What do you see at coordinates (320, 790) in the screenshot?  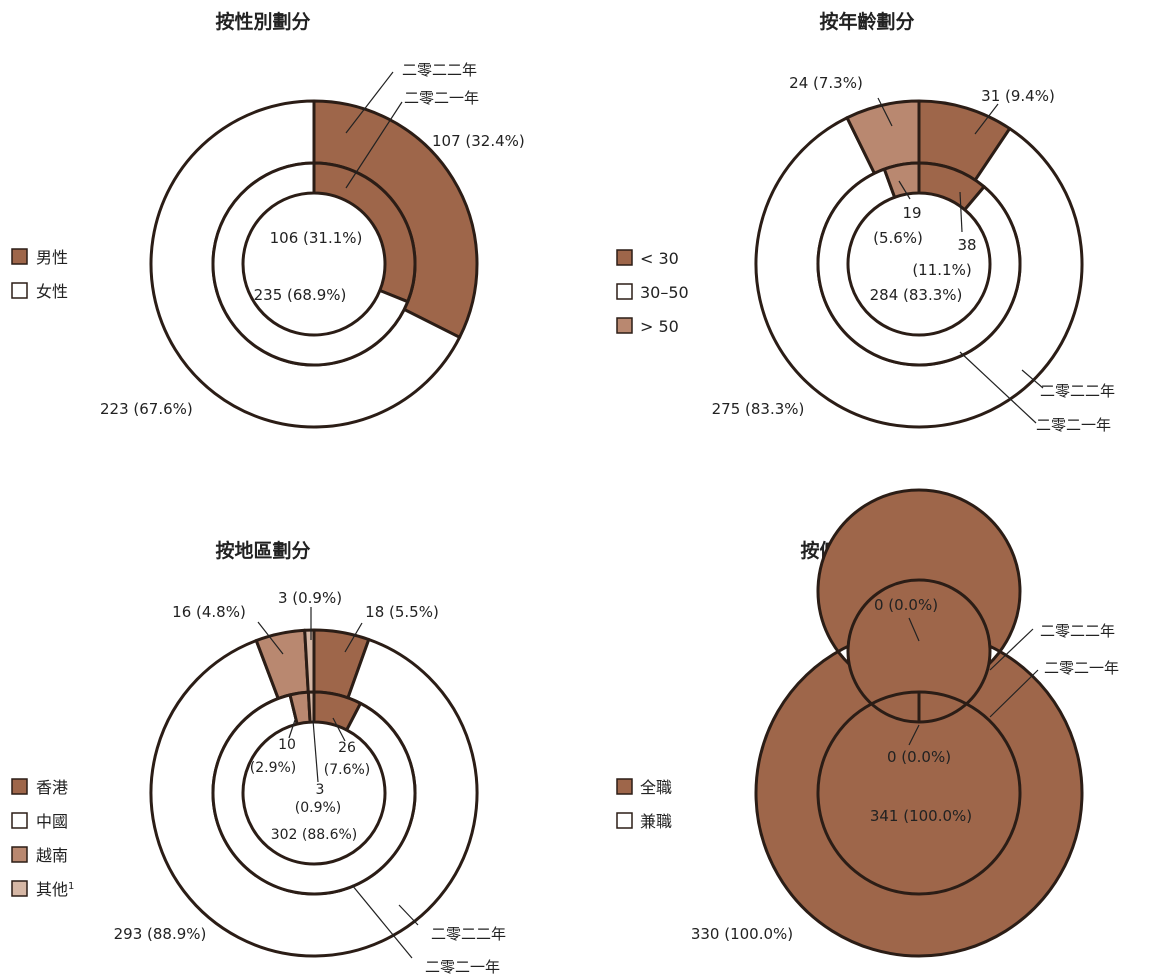 I see `data-label: 3` at bounding box center [320, 790].